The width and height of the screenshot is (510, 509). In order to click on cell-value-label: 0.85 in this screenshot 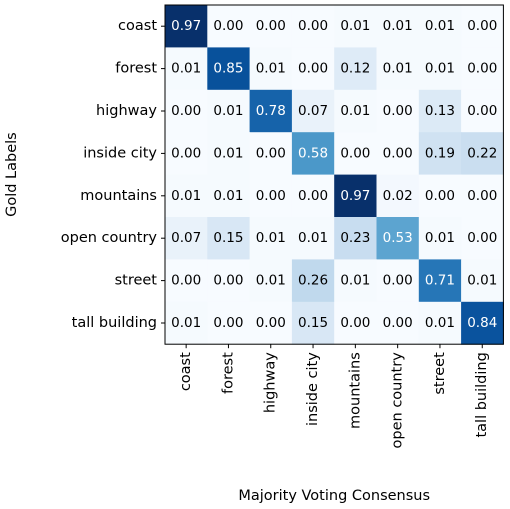, I will do `click(228, 69)`.